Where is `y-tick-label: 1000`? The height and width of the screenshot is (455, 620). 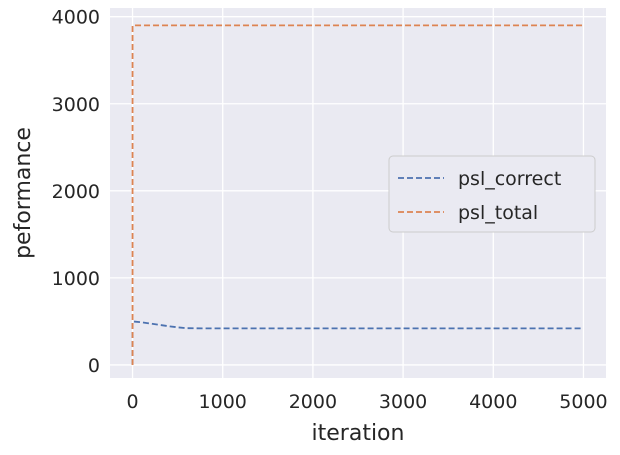 y-tick-label: 1000 is located at coordinates (76, 279).